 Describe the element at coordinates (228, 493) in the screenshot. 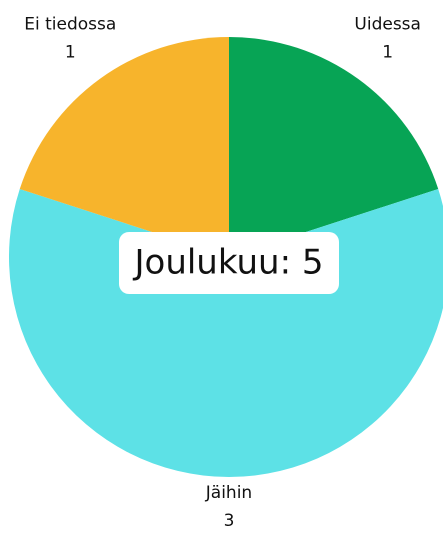

I see `slice-label: Jäihin` at that location.